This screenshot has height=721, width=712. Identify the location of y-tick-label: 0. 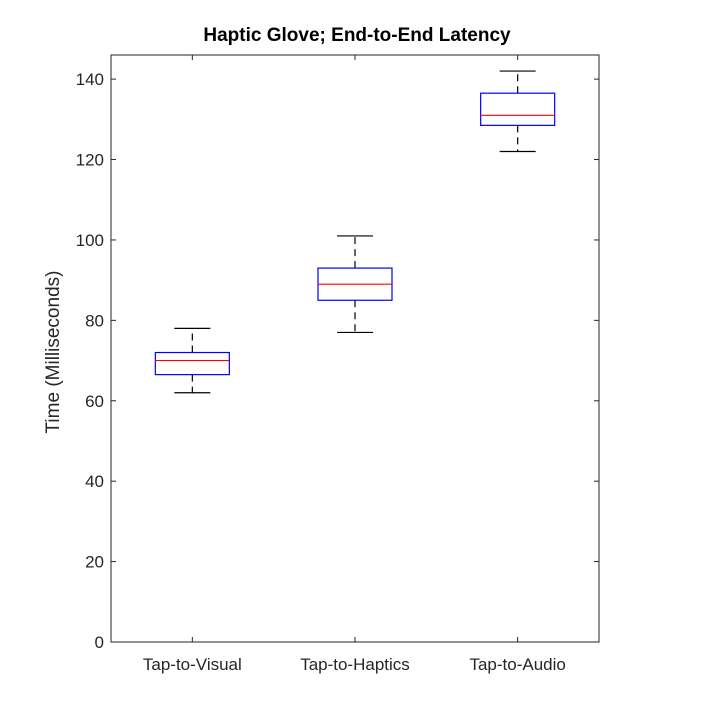
(99, 642).